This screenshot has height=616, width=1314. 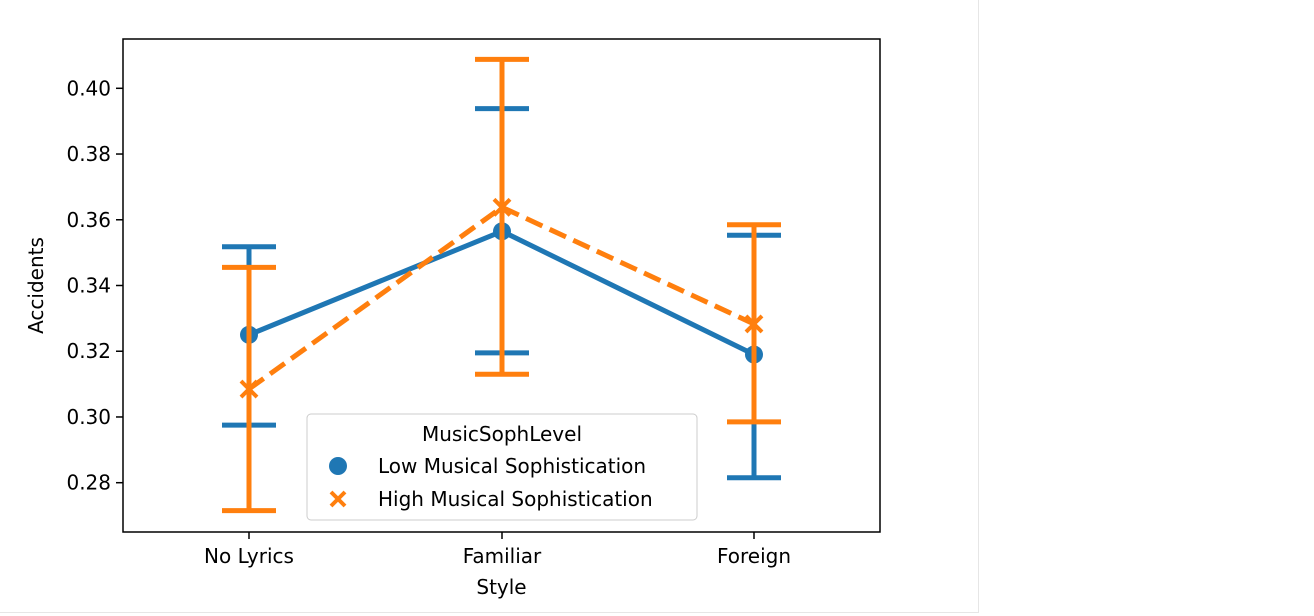 What do you see at coordinates (502, 434) in the screenshot?
I see `legend-title: MusicSophLevel` at bounding box center [502, 434].